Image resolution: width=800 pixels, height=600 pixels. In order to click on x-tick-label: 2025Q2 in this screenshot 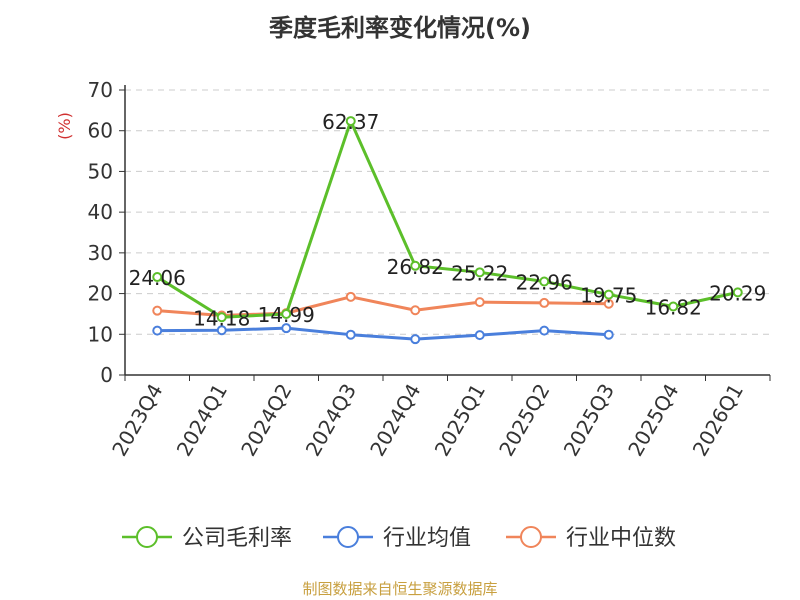, I will do `click(524, 420)`.